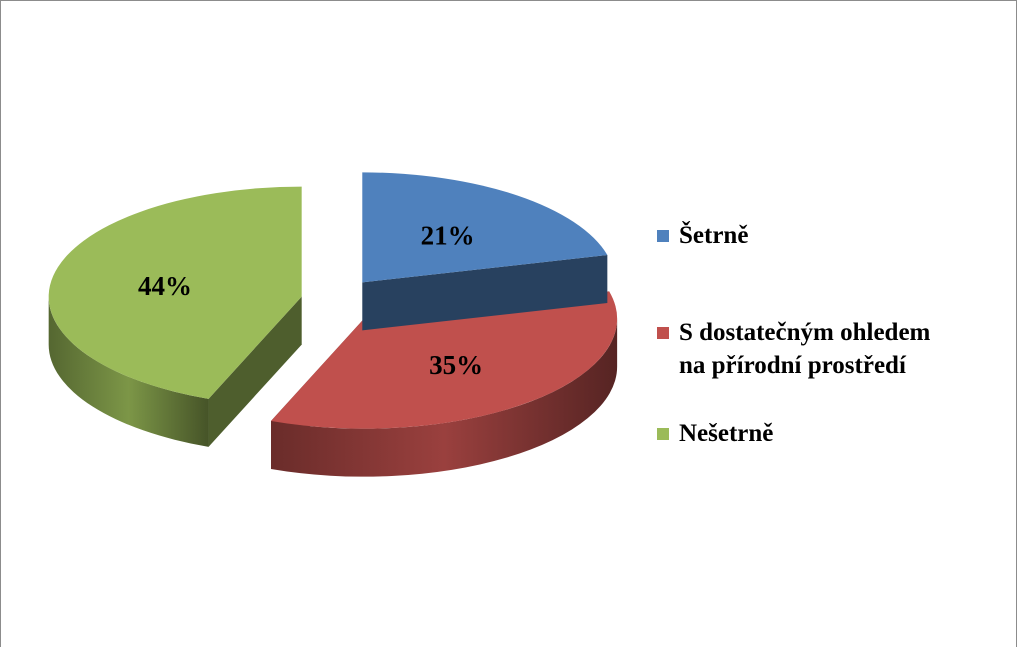 This screenshot has width=1017, height=647. Describe the element at coordinates (448, 236) in the screenshot. I see `data-label-setrne: 21%` at that location.